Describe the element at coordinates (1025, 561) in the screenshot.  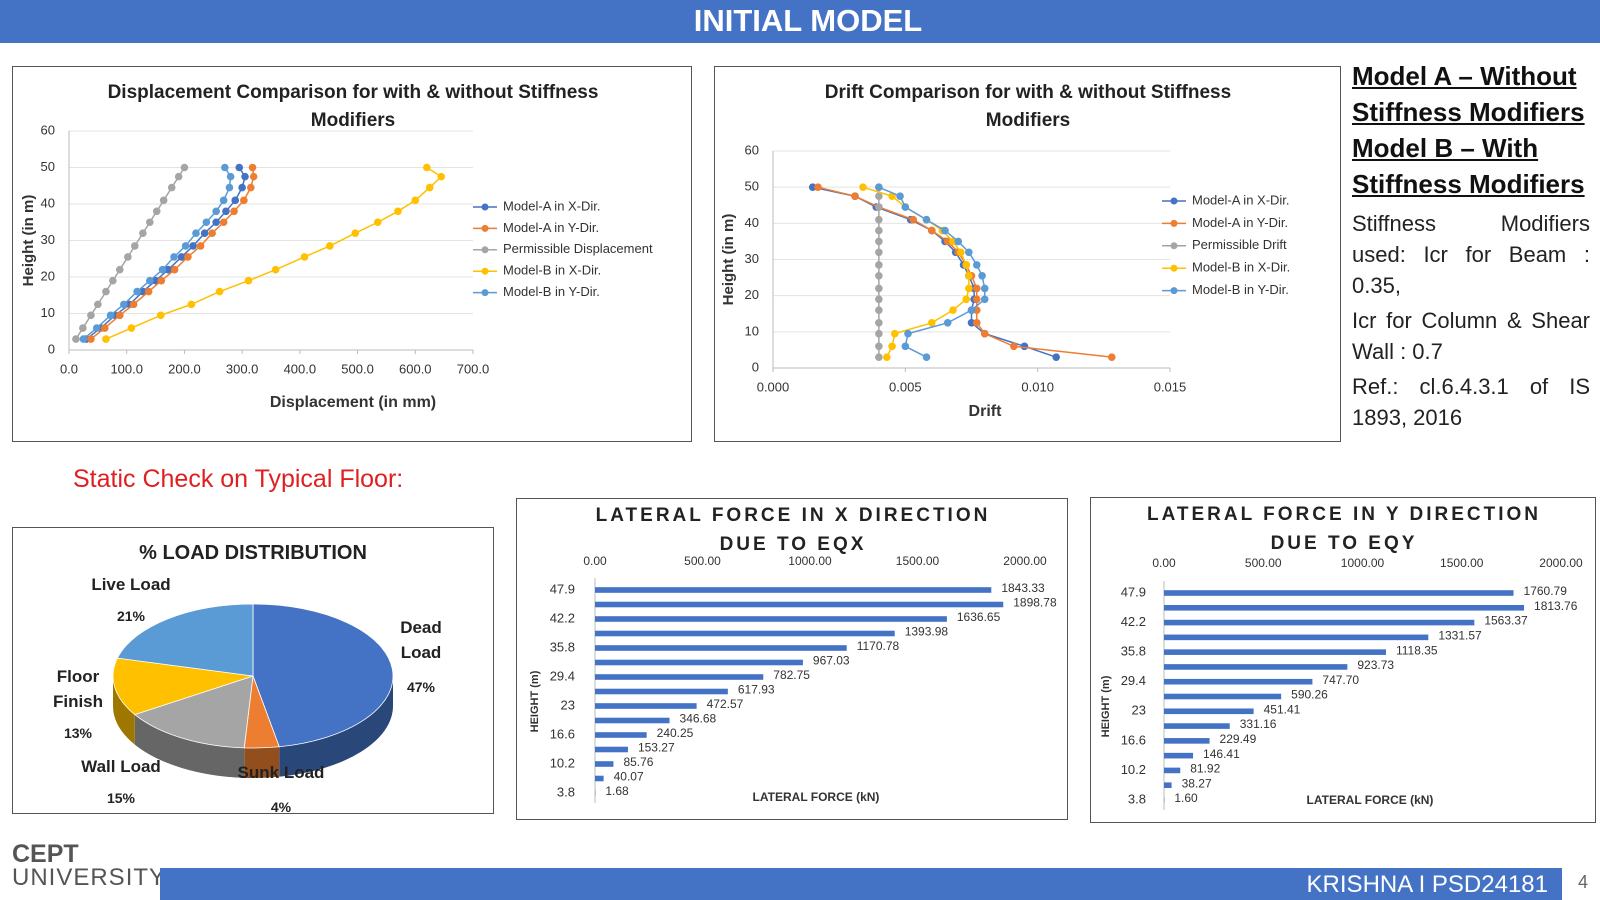
I see `x-tick-label: 2000.00` at that location.